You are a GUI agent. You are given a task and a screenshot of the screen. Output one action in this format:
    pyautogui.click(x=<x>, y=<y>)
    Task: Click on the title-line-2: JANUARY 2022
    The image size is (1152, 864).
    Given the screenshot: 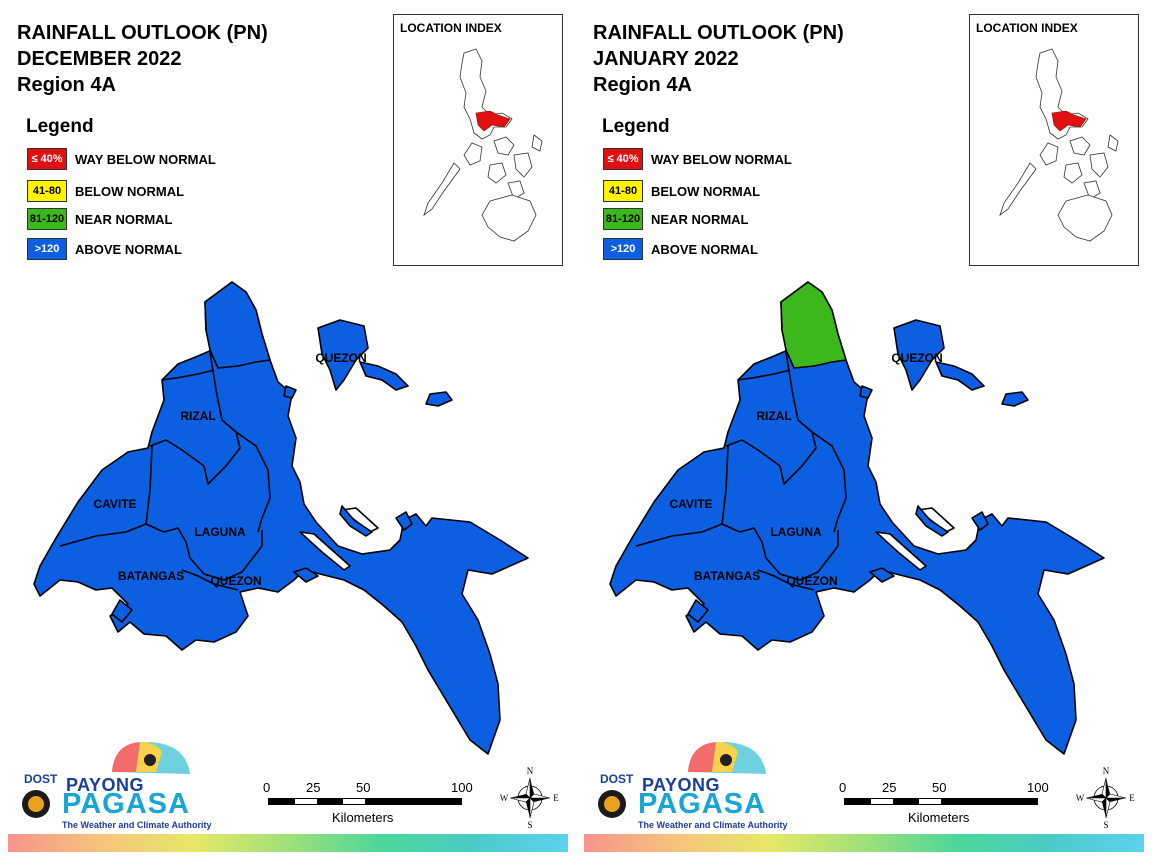 What is the action you would take?
    pyautogui.click(x=666, y=59)
    